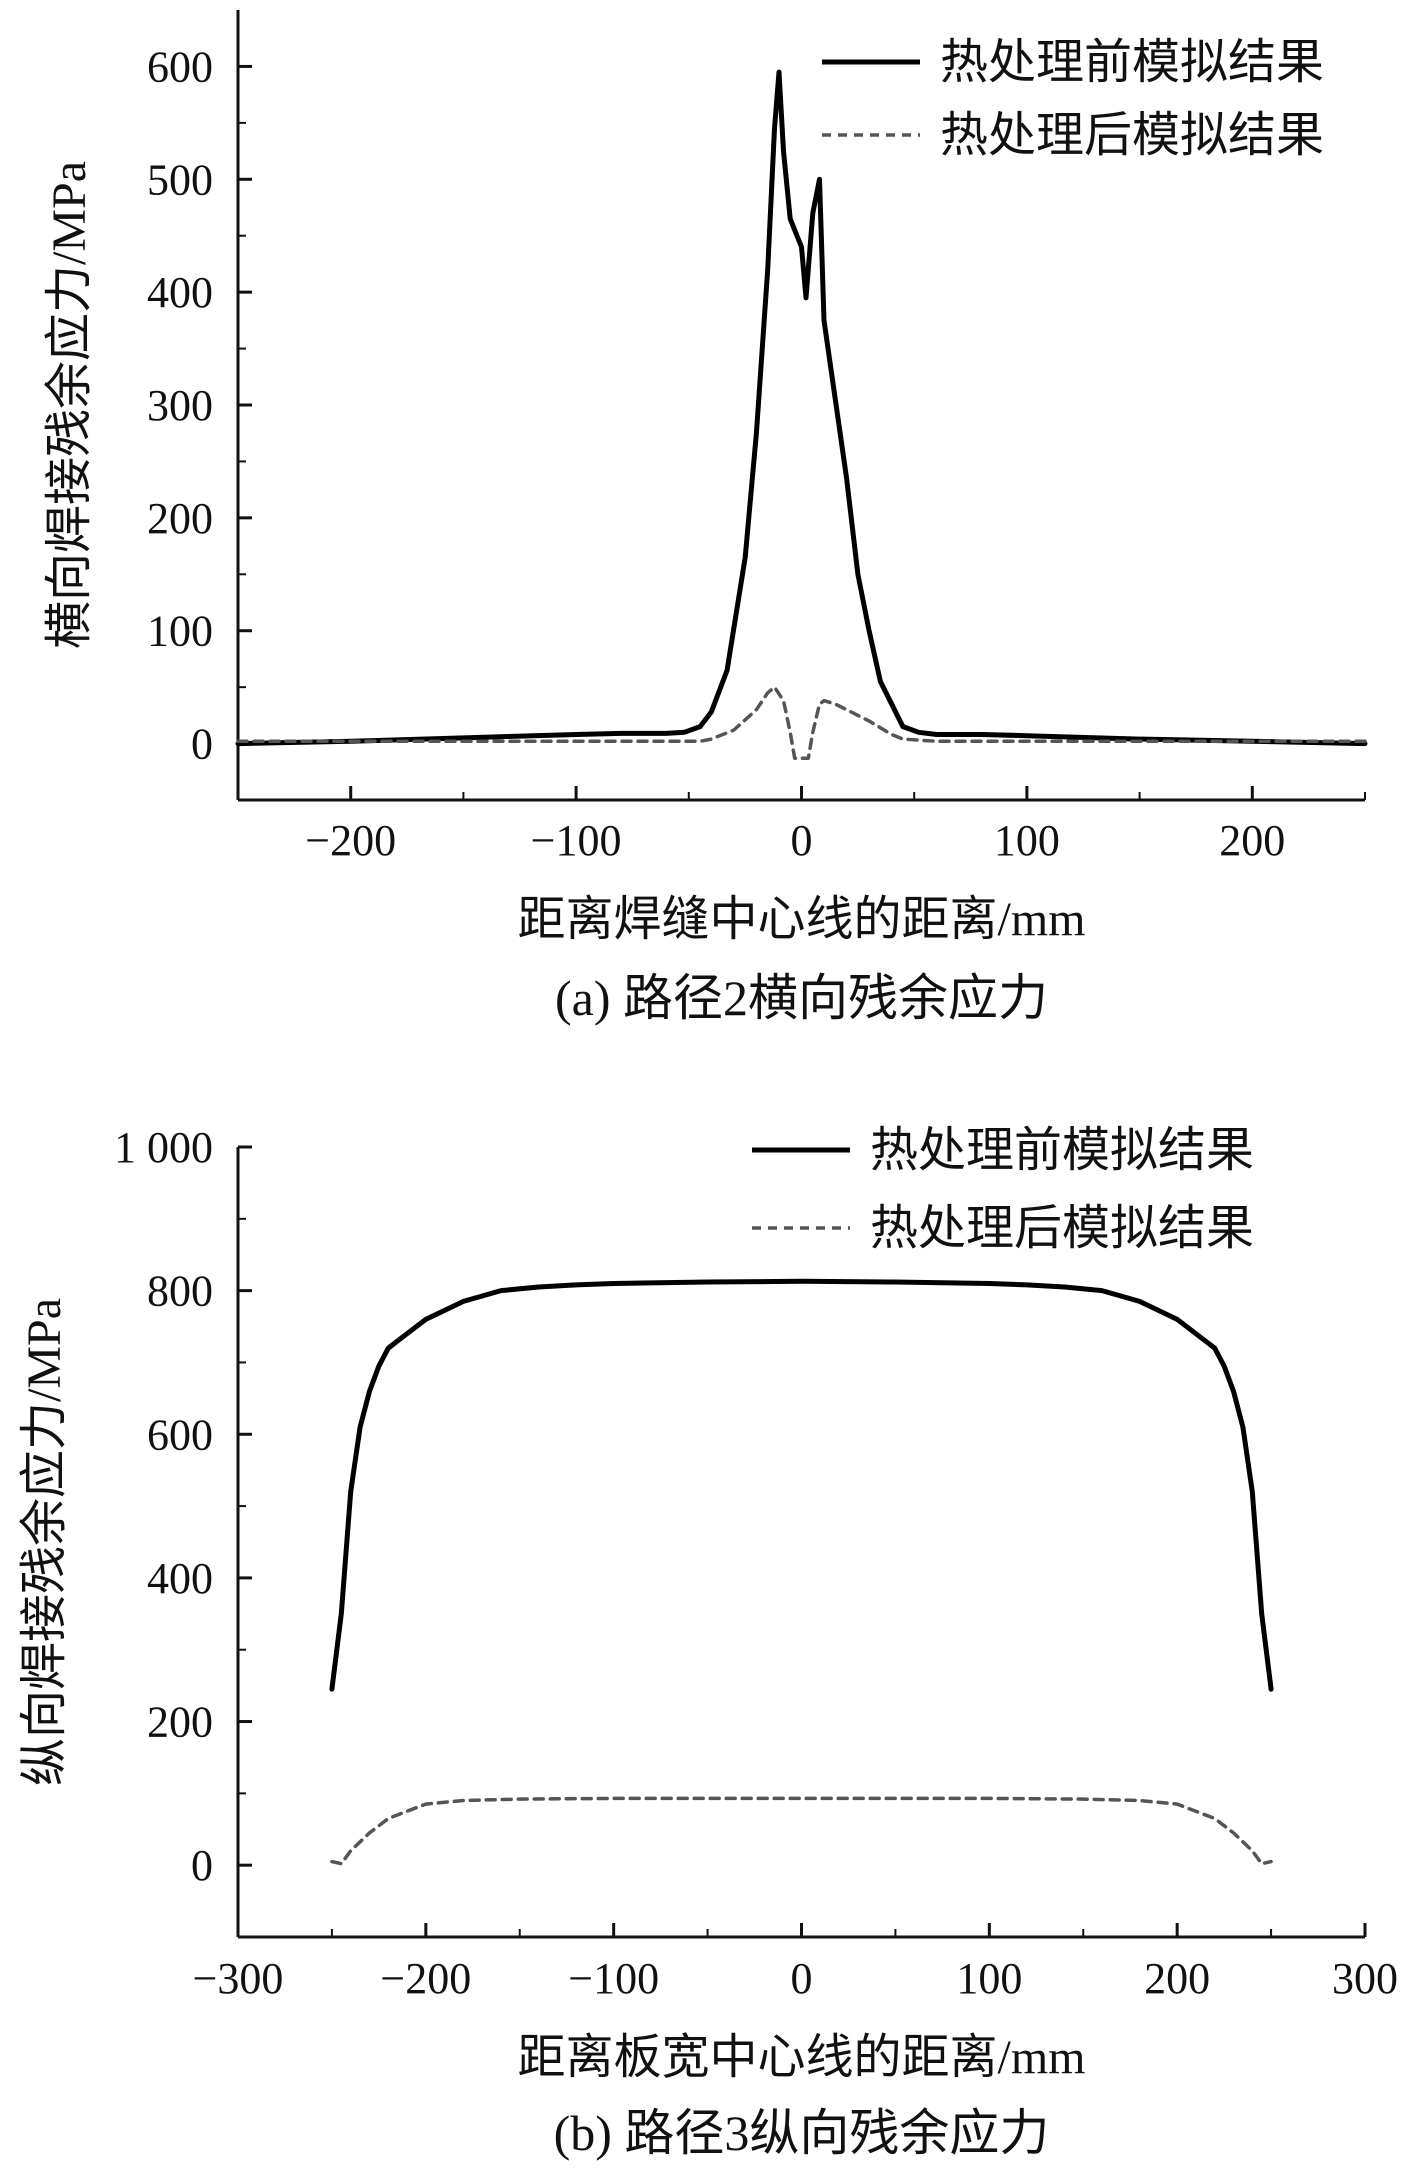 The width and height of the screenshot is (1417, 2173). Describe the element at coordinates (1365, 1978) in the screenshot. I see `x-tick-label: 300` at that location.